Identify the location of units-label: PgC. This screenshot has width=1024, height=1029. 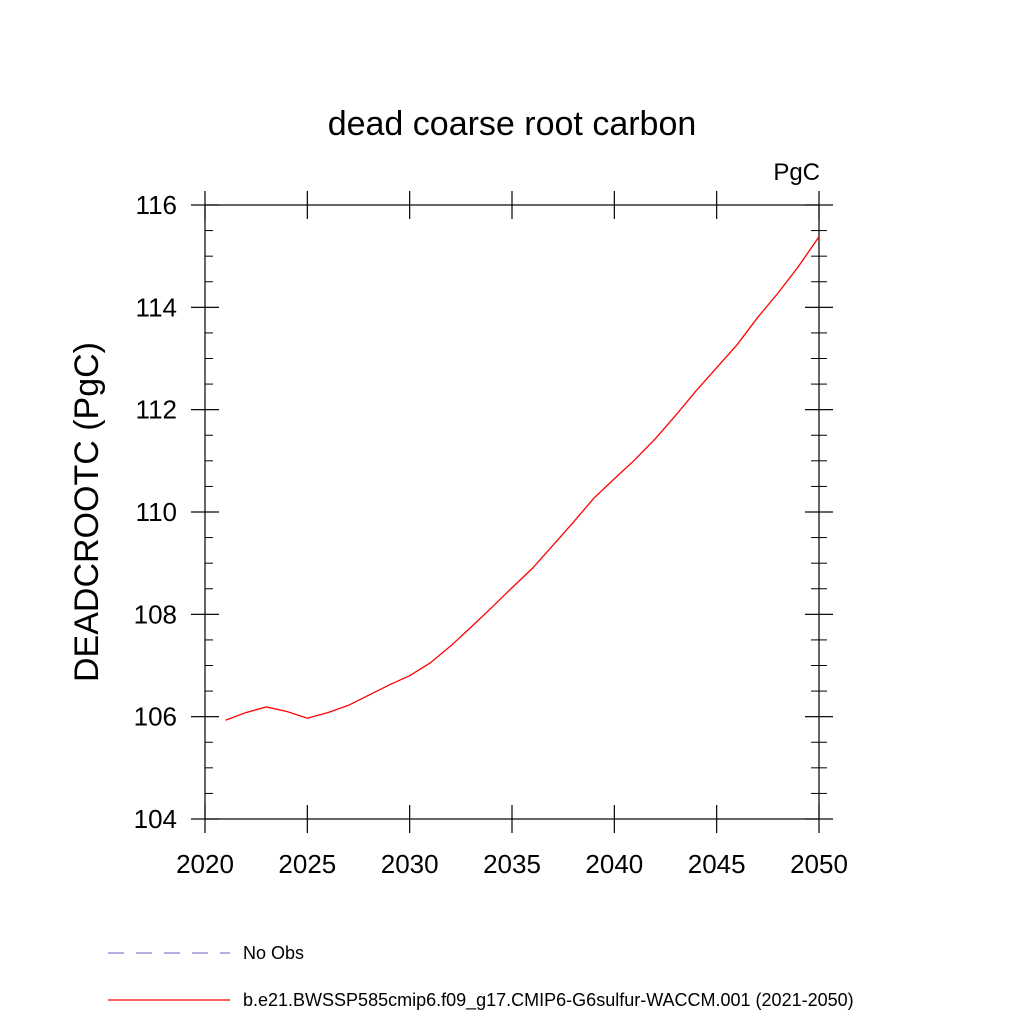
(796, 172).